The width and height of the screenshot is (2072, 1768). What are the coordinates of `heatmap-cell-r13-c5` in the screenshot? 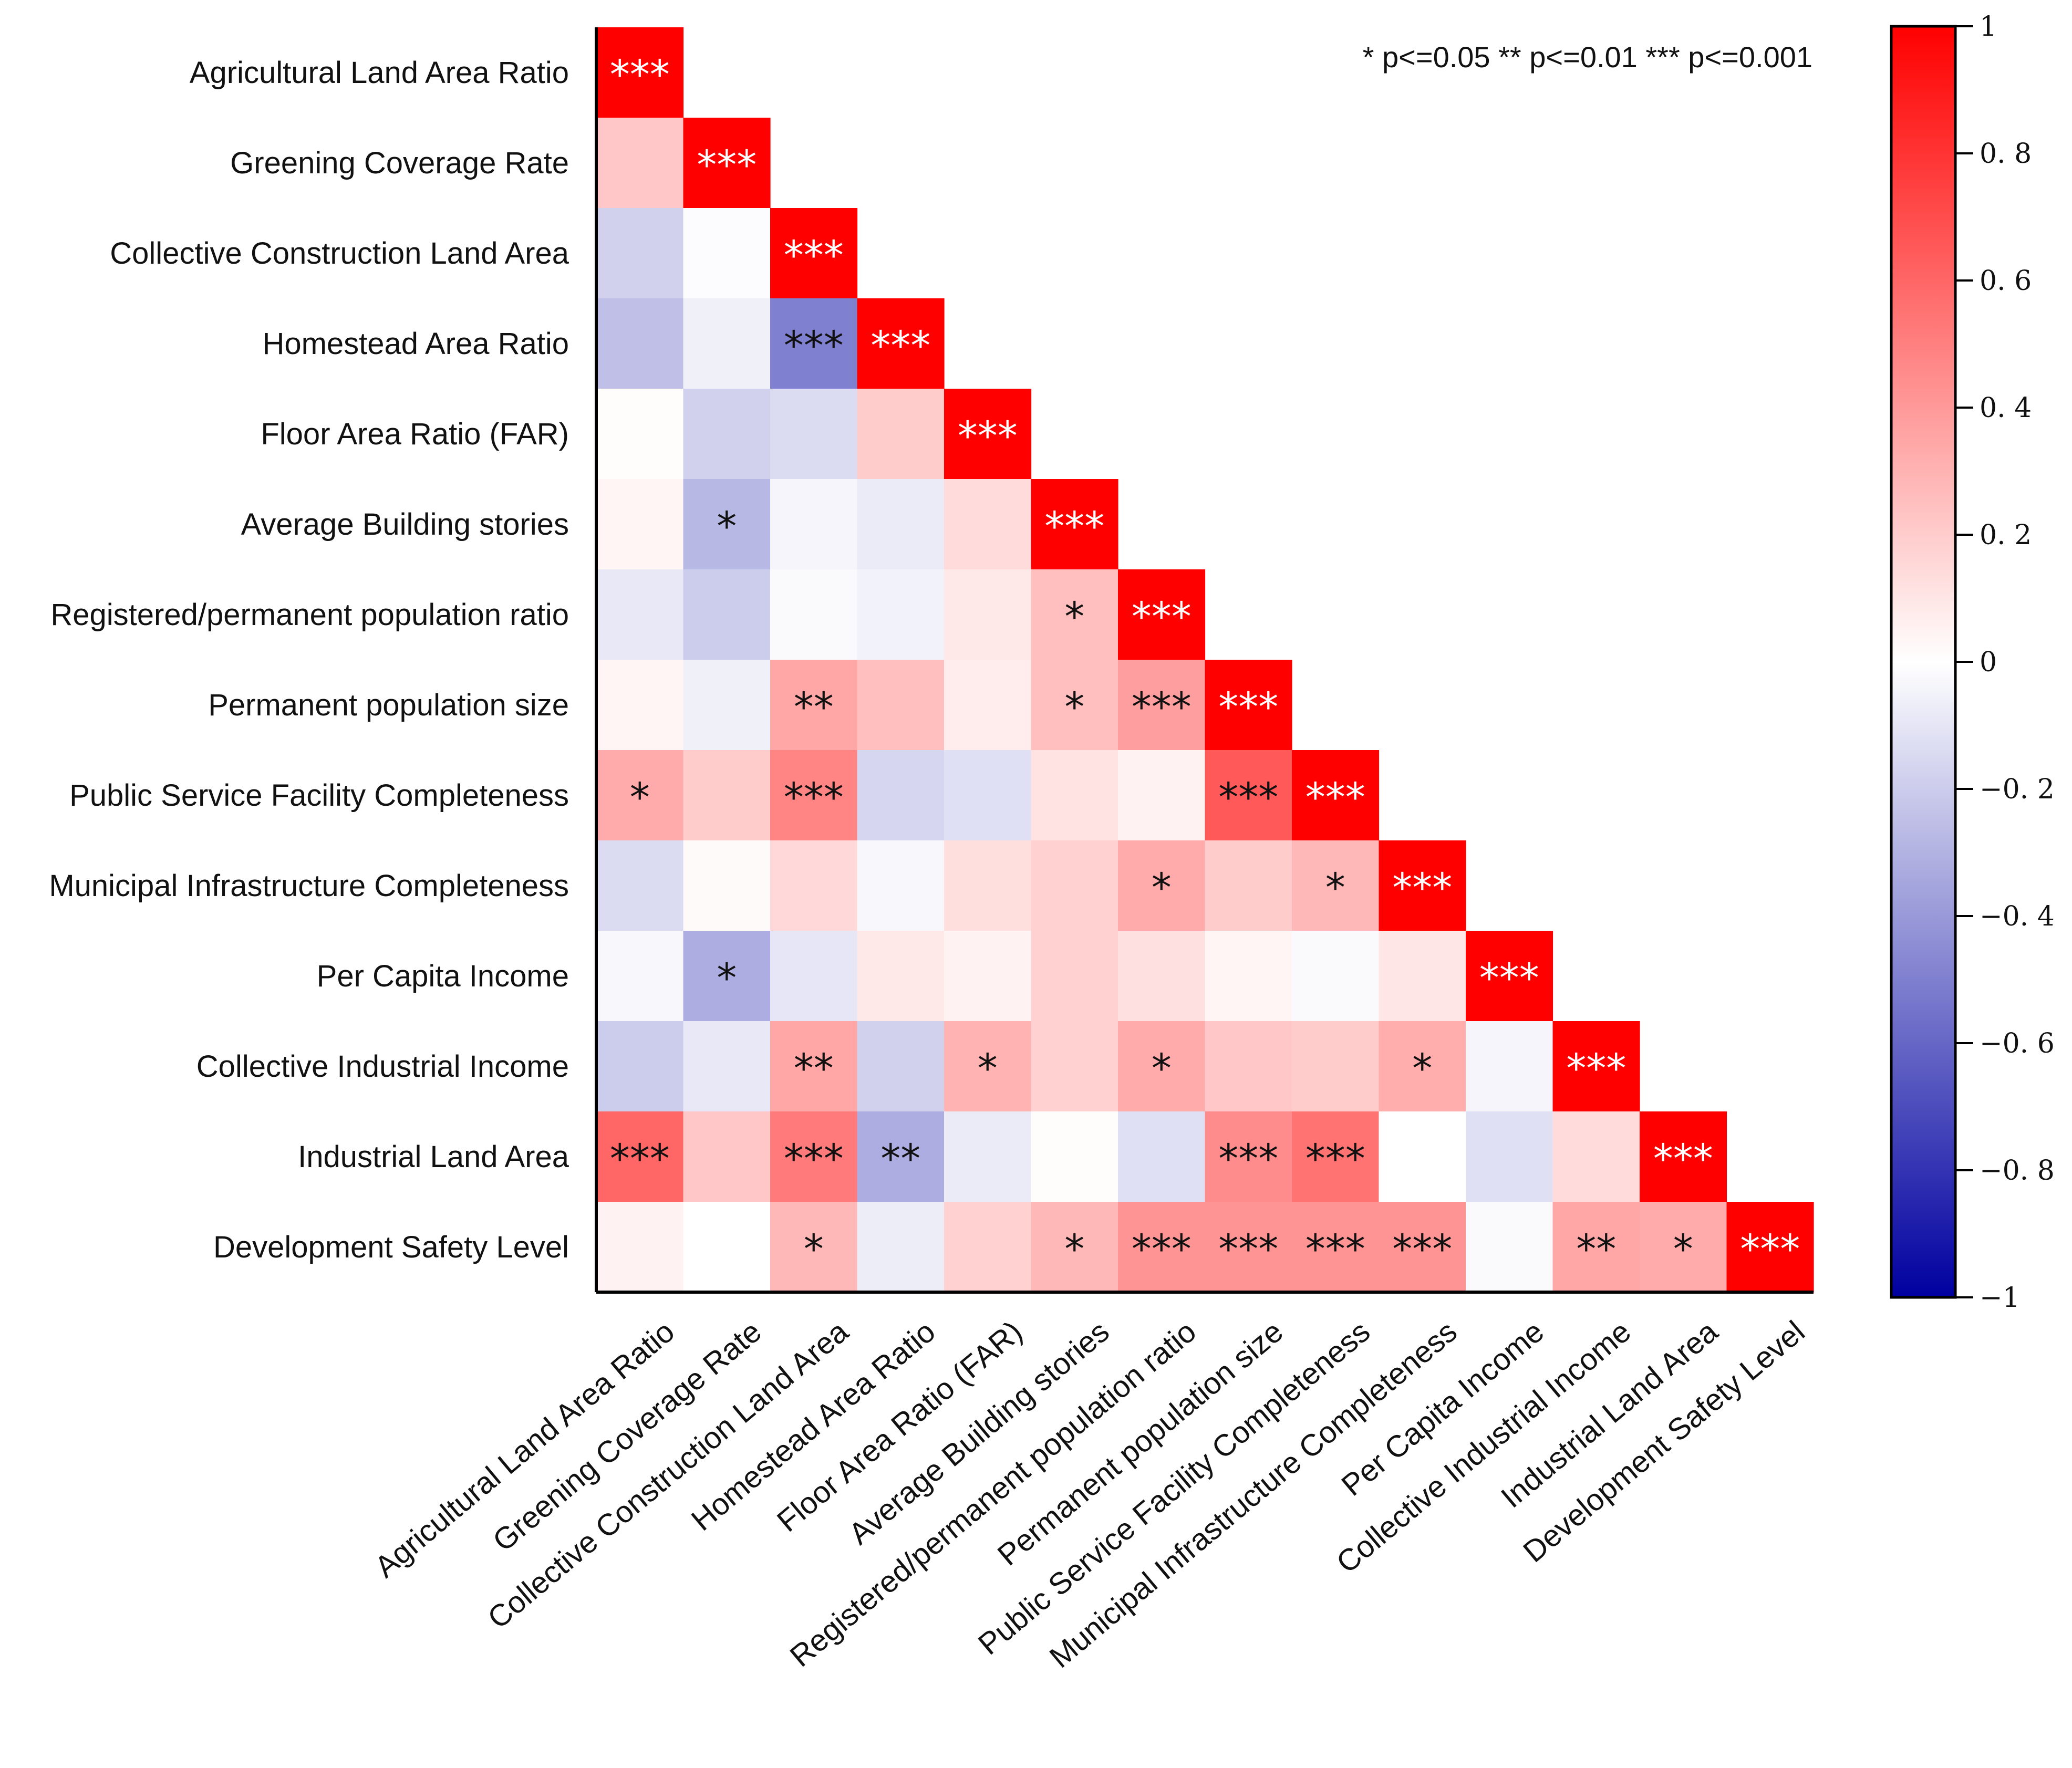 It's located at (1074, 1247).